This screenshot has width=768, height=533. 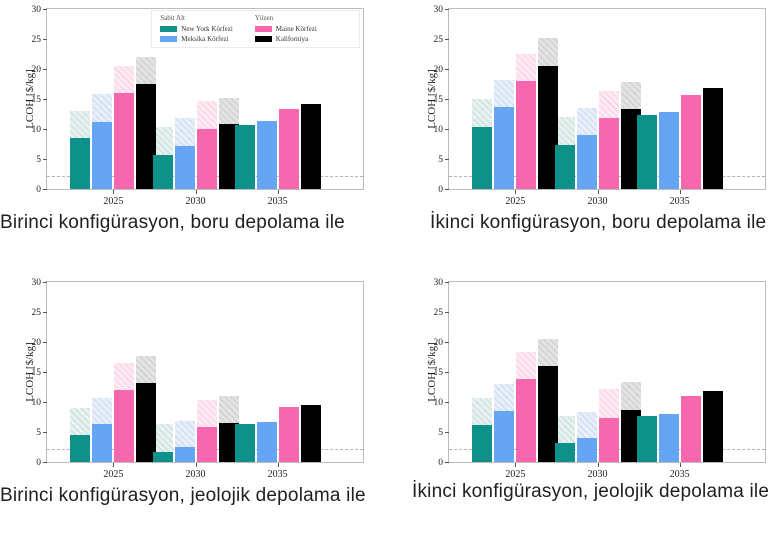 What do you see at coordinates (285, 39) in the screenshot?
I see `legend-item: Kaliforniya` at bounding box center [285, 39].